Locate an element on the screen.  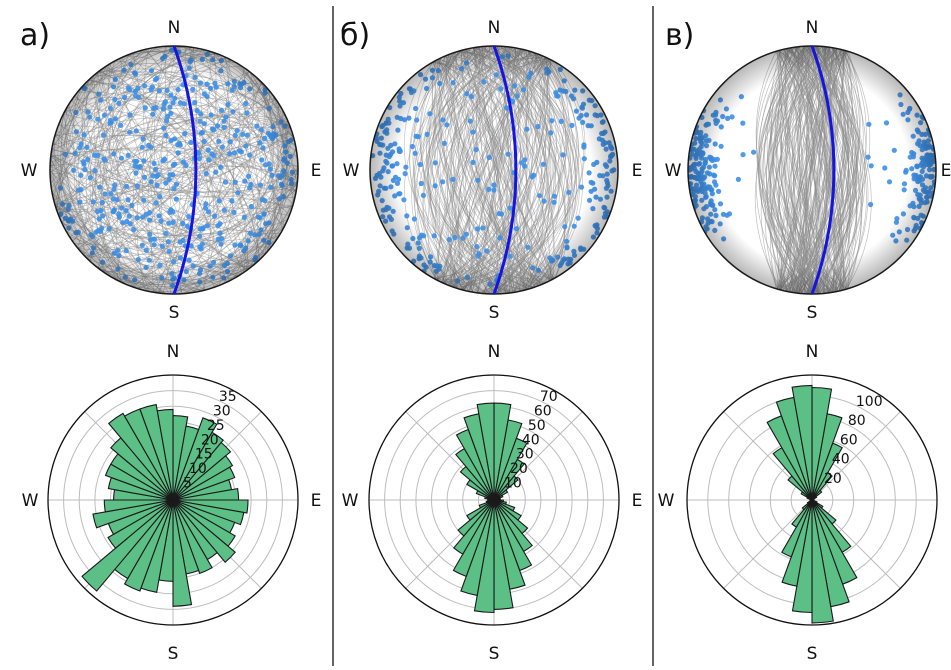
rose-c-tick-label: 100 is located at coordinates (869, 402).